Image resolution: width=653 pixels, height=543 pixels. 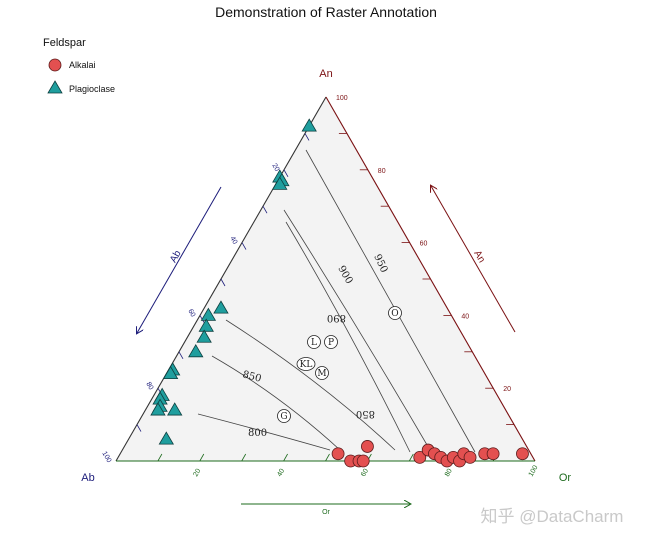 What do you see at coordinates (449, 473) in the screenshot?
I see `tick-label-or: 80` at bounding box center [449, 473].